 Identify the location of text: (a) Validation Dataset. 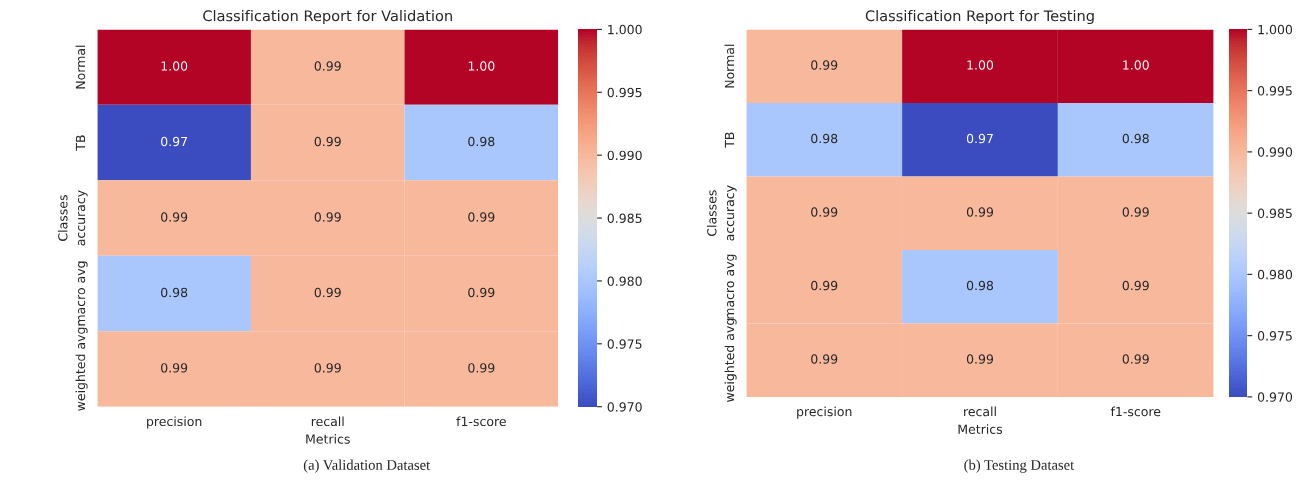
(367, 466).